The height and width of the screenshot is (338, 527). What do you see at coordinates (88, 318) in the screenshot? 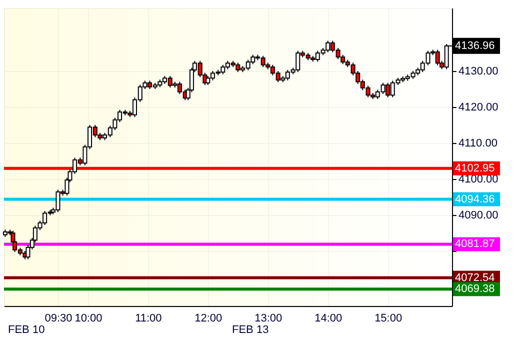
I see `x-tick-label: 10:00` at bounding box center [88, 318].